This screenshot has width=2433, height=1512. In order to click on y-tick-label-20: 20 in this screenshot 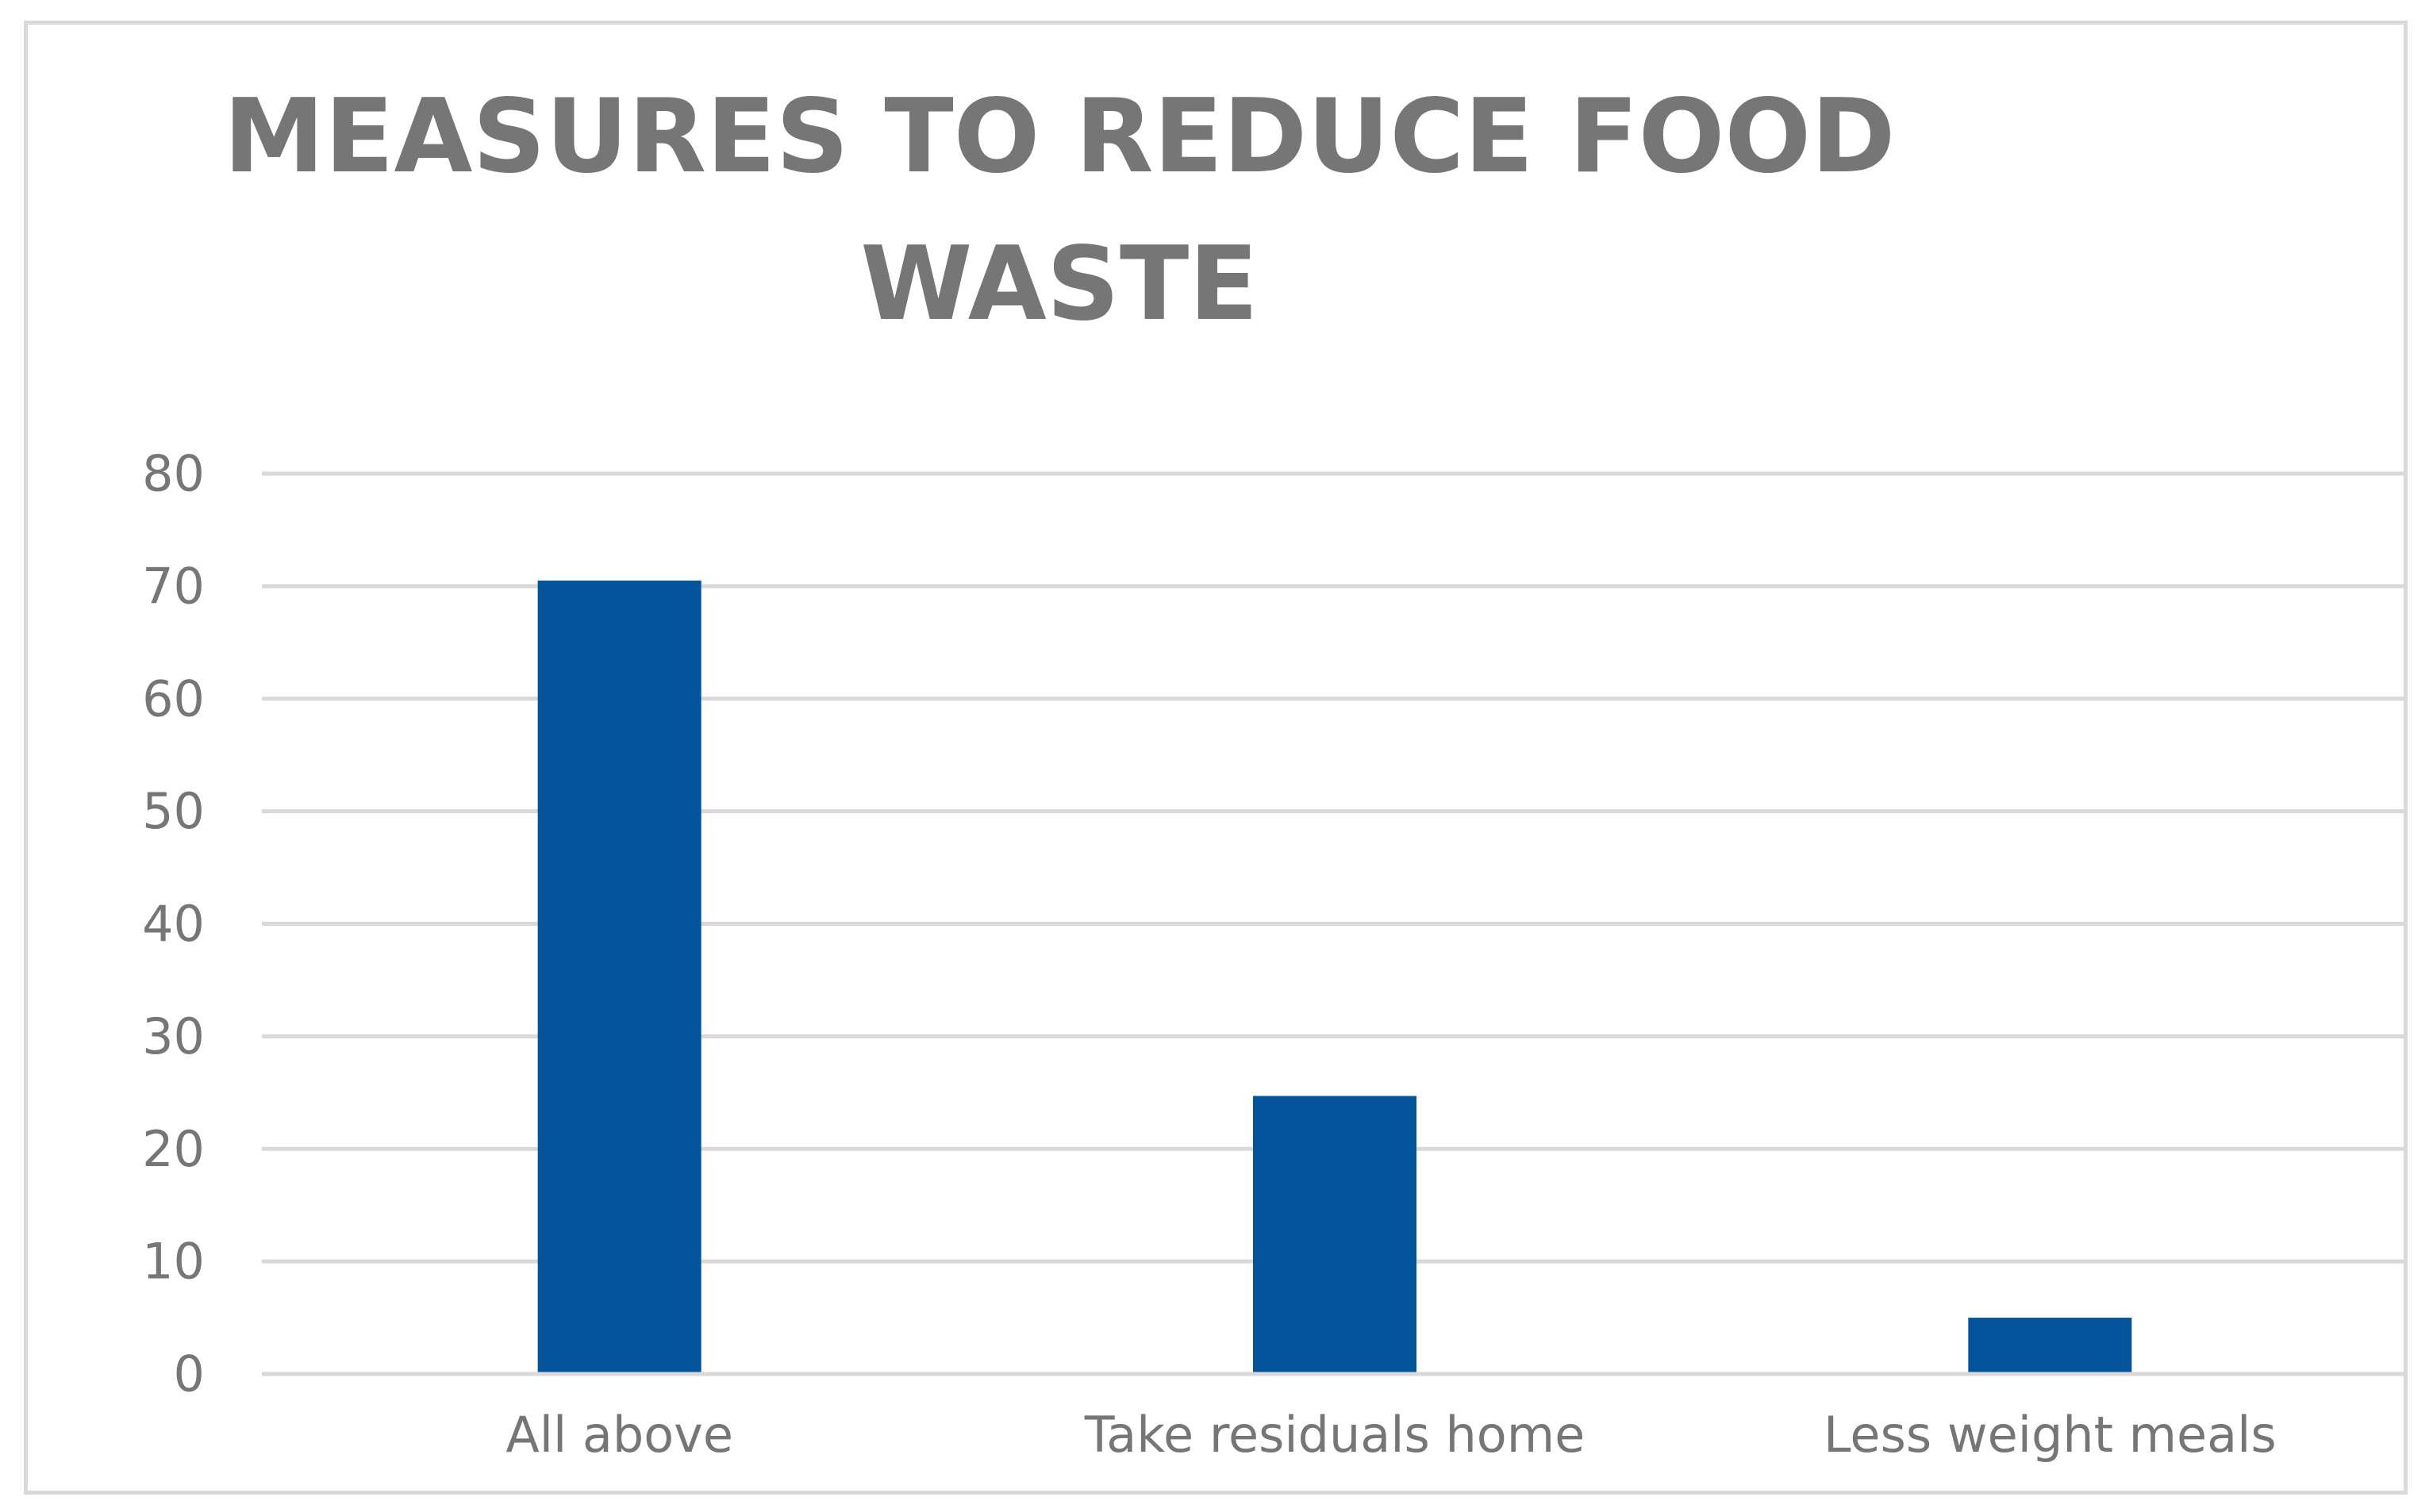, I will do `click(173, 1149)`.